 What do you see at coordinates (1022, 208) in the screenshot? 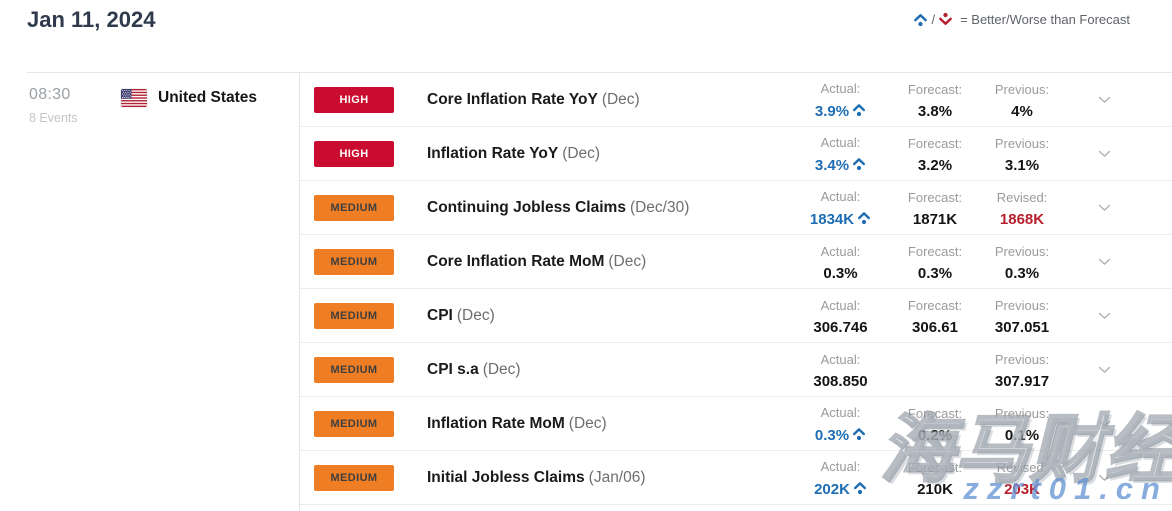
I see `value-cell: Revised: 1868K` at bounding box center [1022, 208].